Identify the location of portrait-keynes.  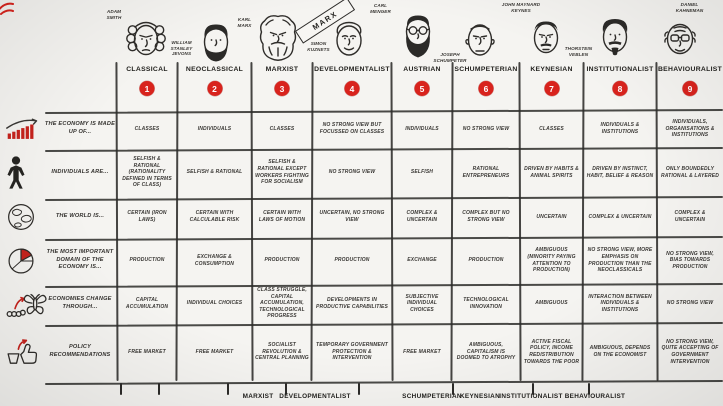
(546, 39).